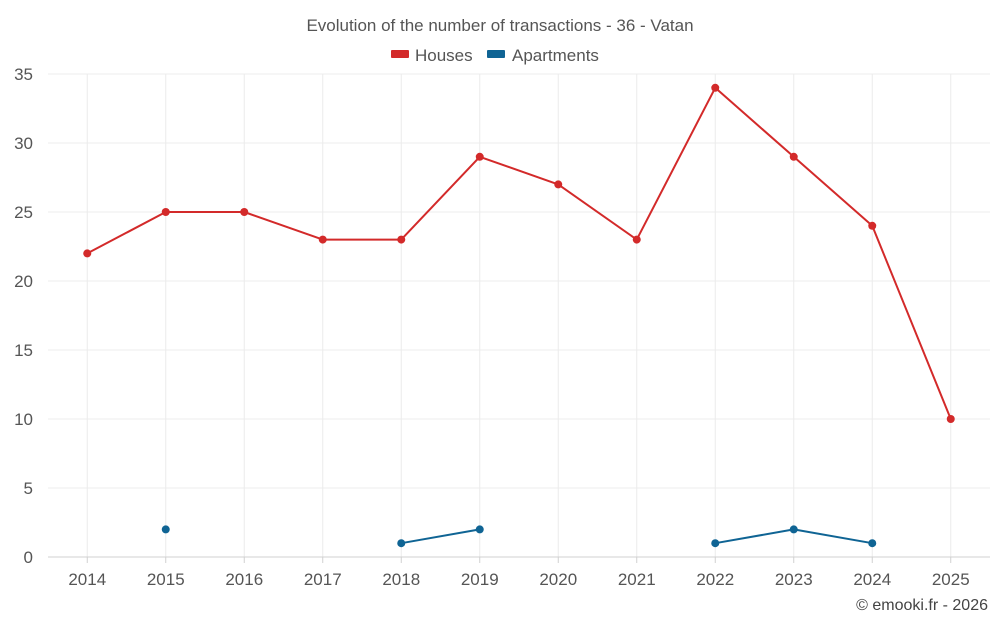 Image resolution: width=1000 pixels, height=625 pixels. What do you see at coordinates (951, 579) in the screenshot?
I see `x-tick-label: 2025` at bounding box center [951, 579].